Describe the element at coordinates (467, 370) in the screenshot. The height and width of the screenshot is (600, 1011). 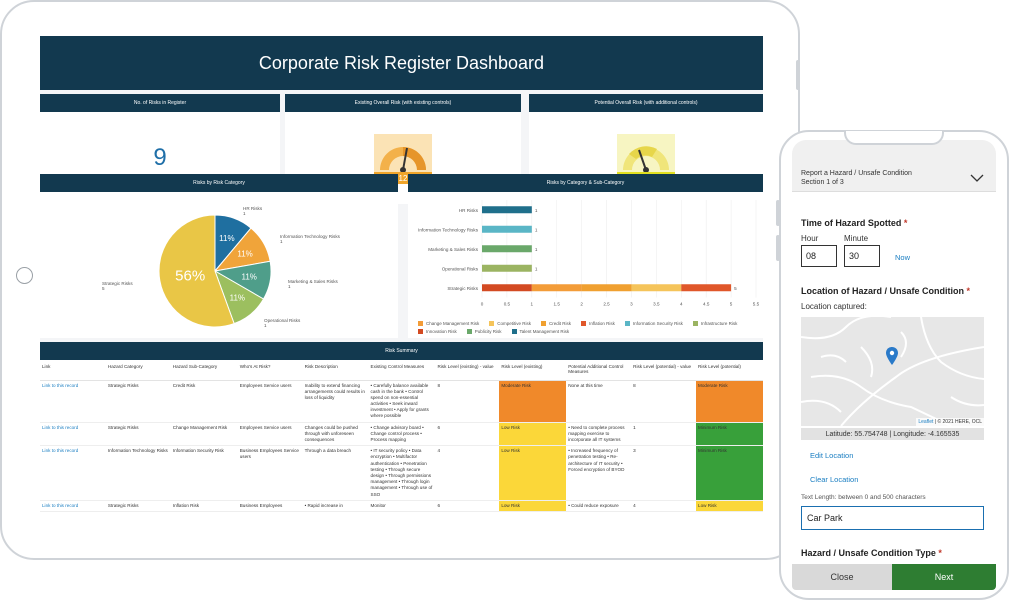
I see `table-column-header: Risk Level (existing) - value` at that location.